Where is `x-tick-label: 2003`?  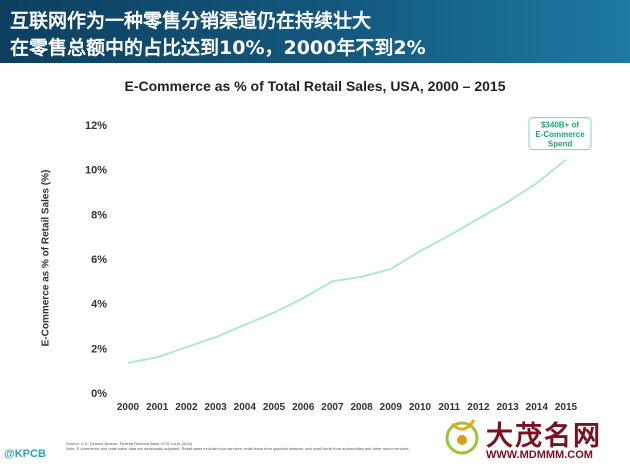
x-tick-label: 2003 is located at coordinates (215, 407).